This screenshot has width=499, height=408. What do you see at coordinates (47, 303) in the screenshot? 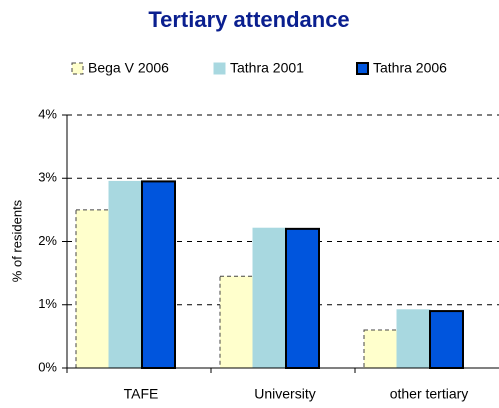
I see `y-tick-label: 1%` at bounding box center [47, 303].